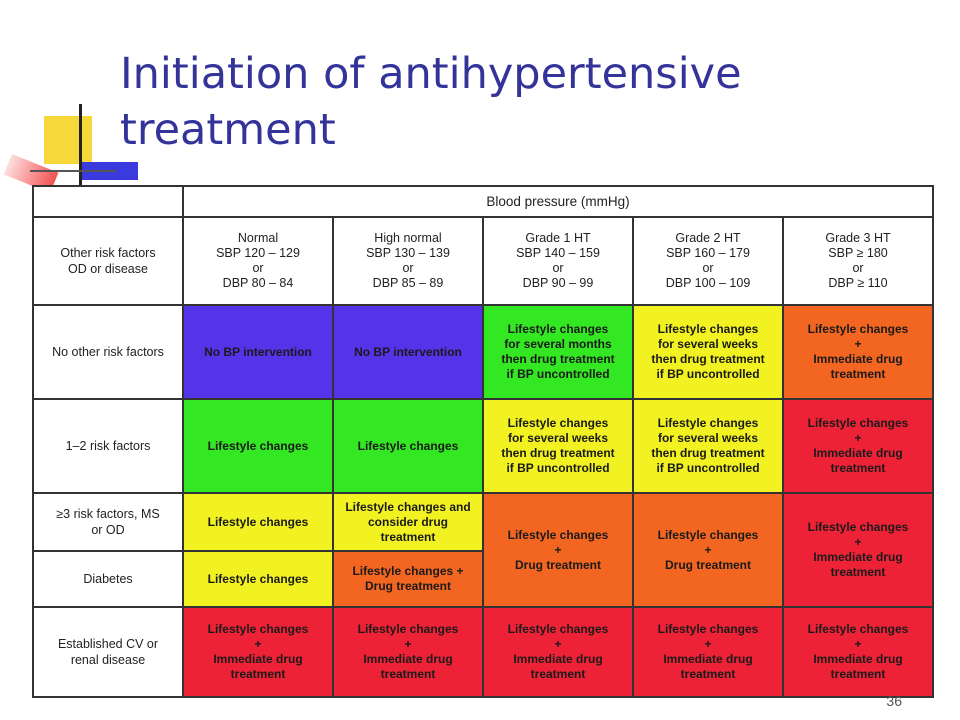 The height and width of the screenshot is (720, 960). I want to click on cell-no-risk-normal: No BP intervention, so click(258, 352).